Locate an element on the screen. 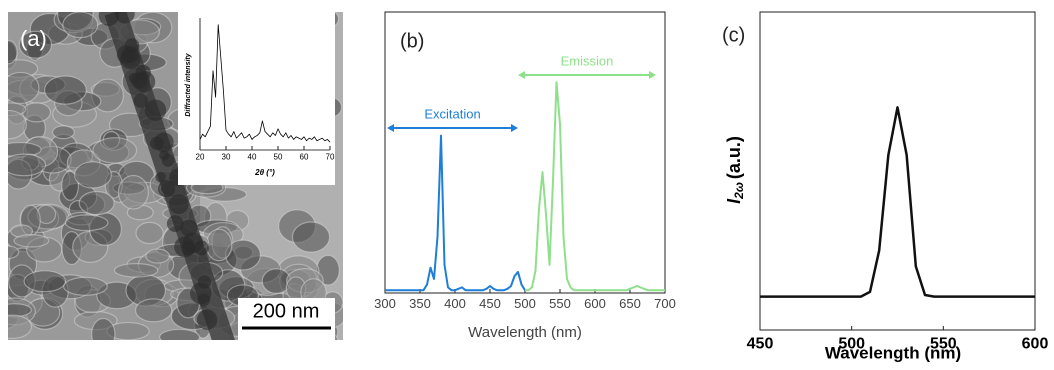  panel-label: (c) is located at coordinates (733, 35).